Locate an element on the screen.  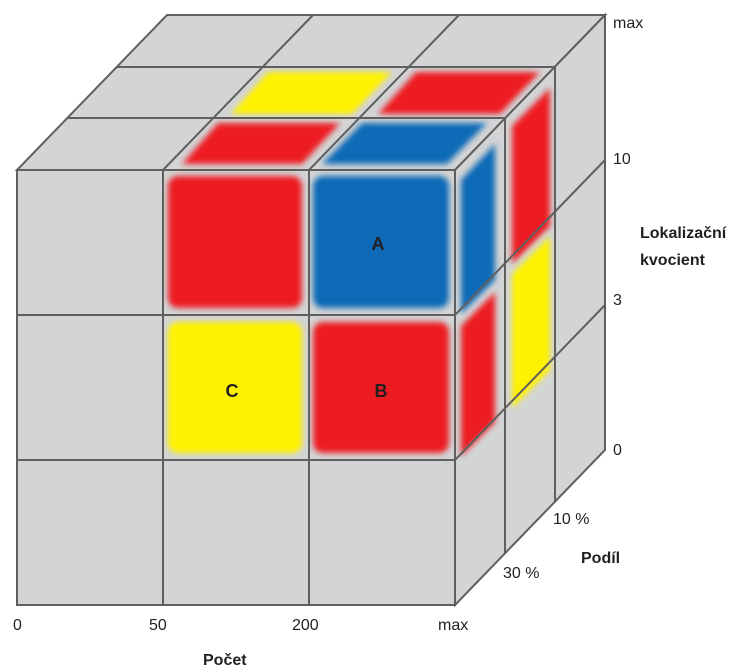
tile-right-blue is located at coordinates (478, 229).